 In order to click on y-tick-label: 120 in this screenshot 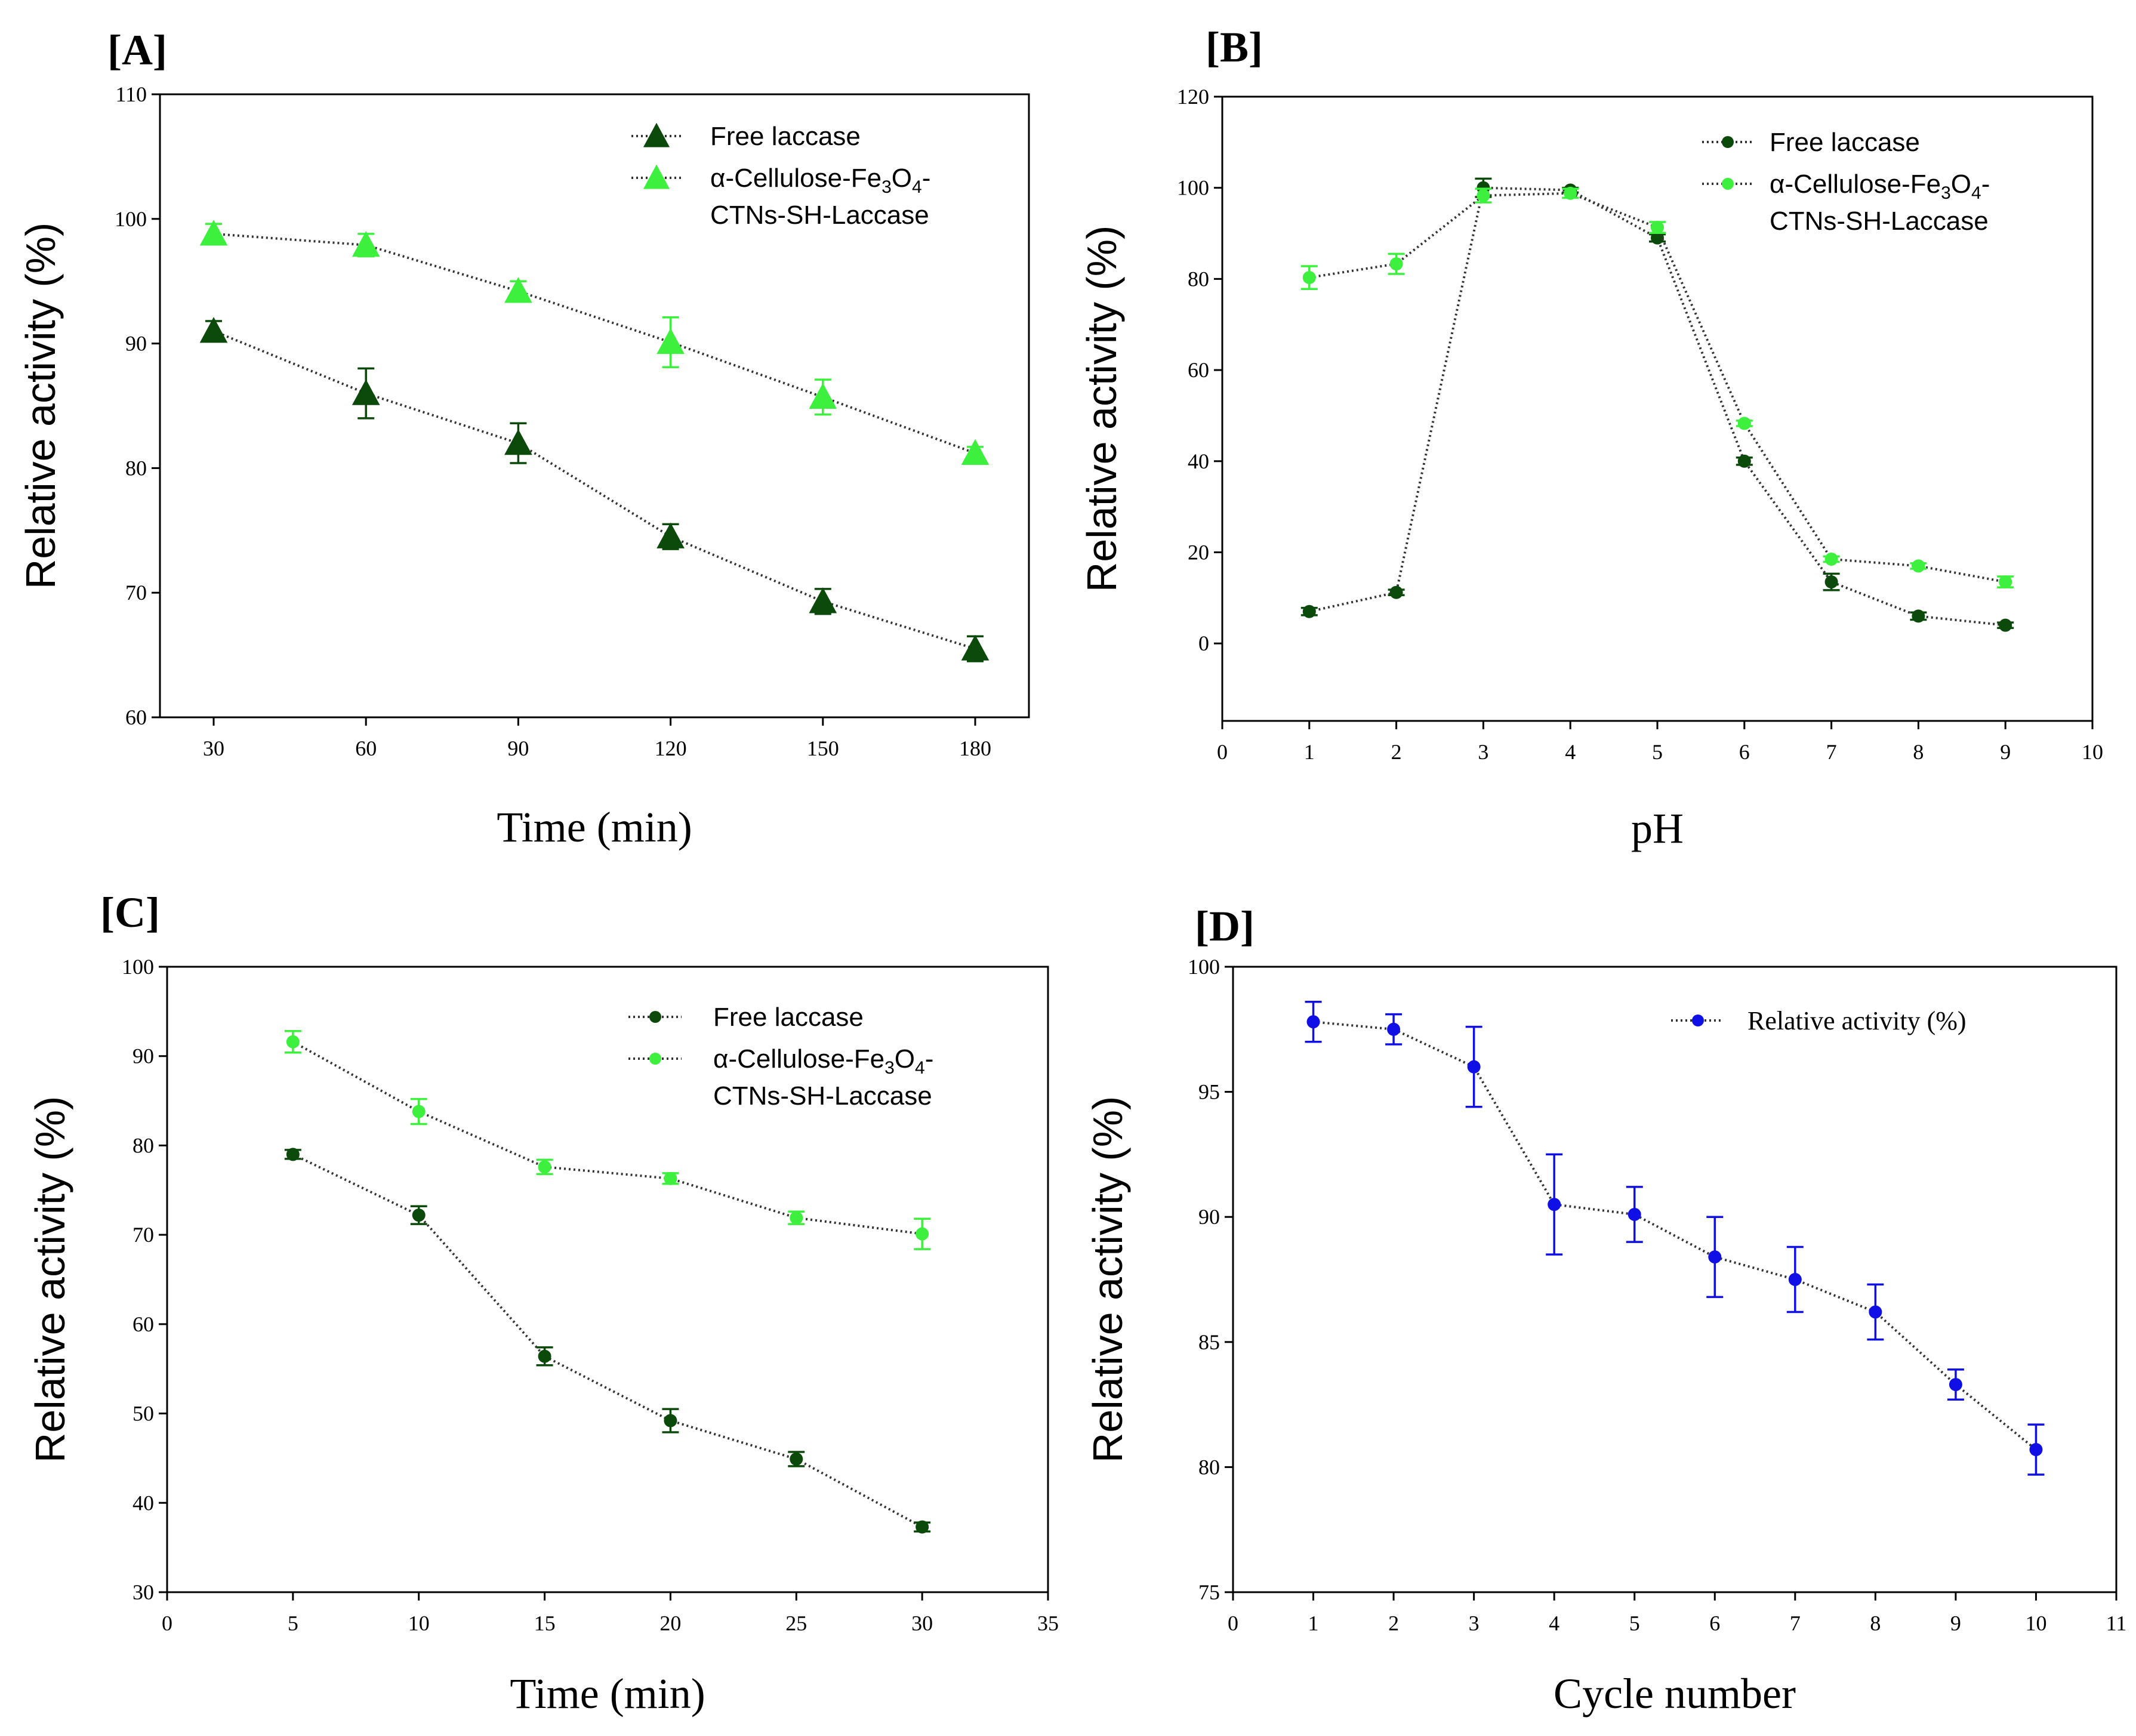, I will do `click(1193, 97)`.